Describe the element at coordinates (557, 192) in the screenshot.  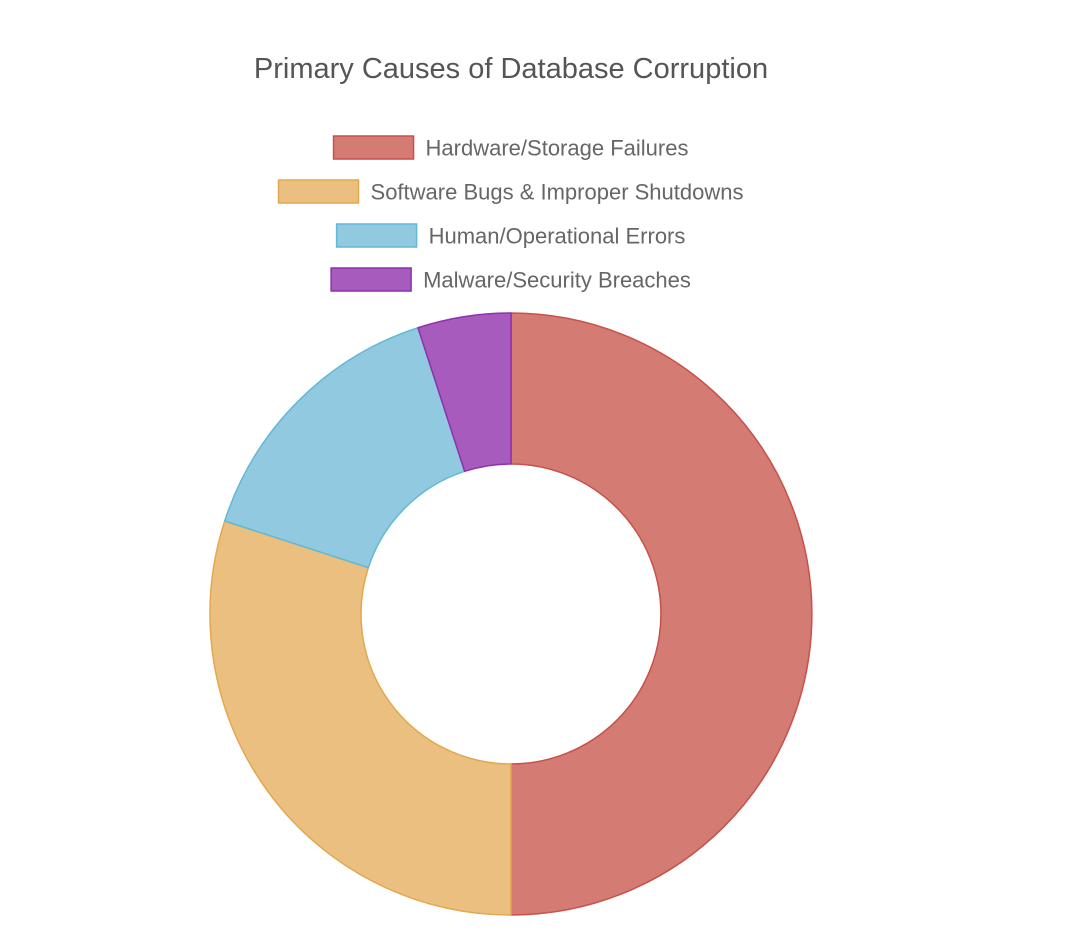
I see `legend-label-software-bugs-and-improper-shutdowns: Software Bugs & Improper Shutdowns` at that location.